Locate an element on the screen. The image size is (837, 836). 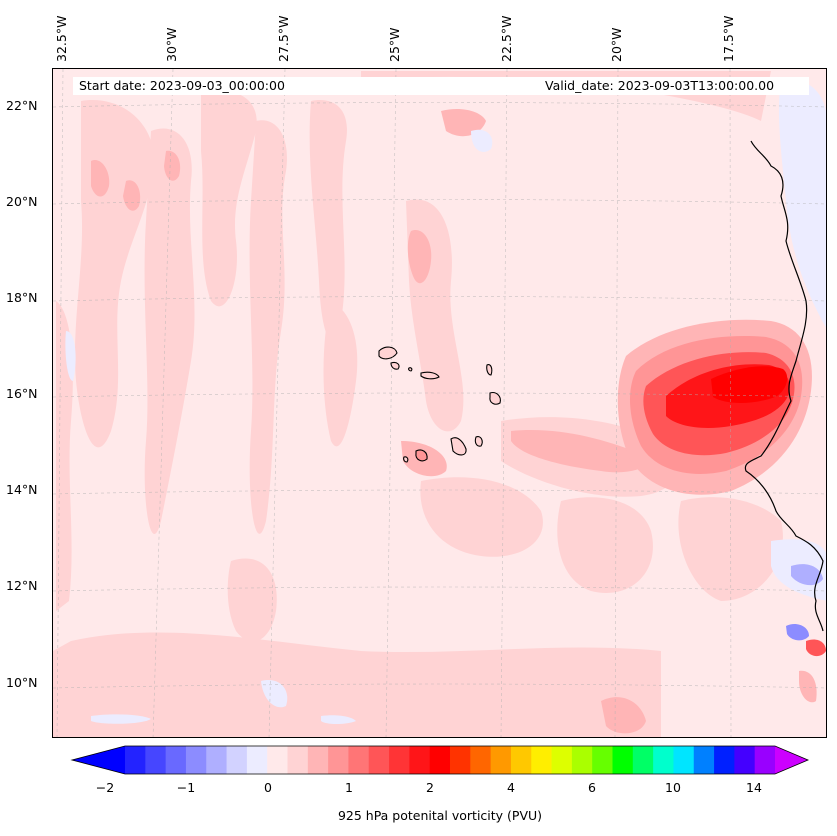
colorbar-extend-low is located at coordinates (98, 760).